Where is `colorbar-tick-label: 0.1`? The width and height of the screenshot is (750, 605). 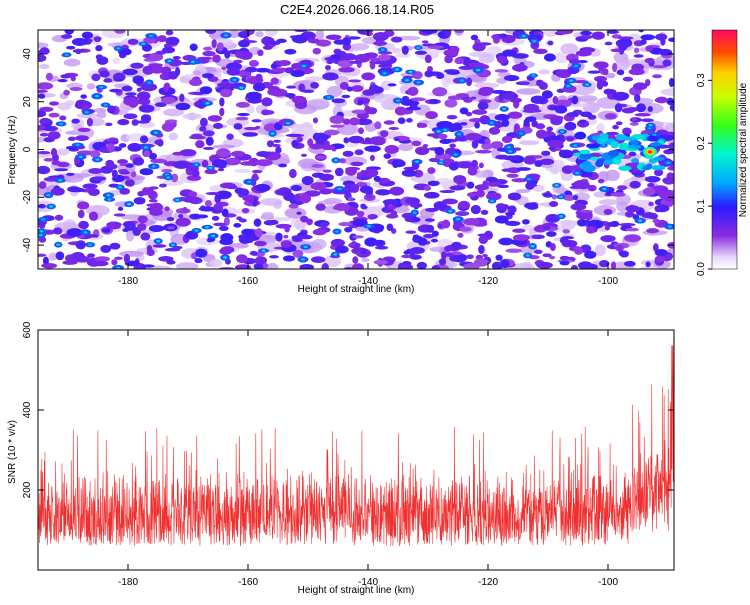
colorbar-tick-label: 0.1 is located at coordinates (701, 206).